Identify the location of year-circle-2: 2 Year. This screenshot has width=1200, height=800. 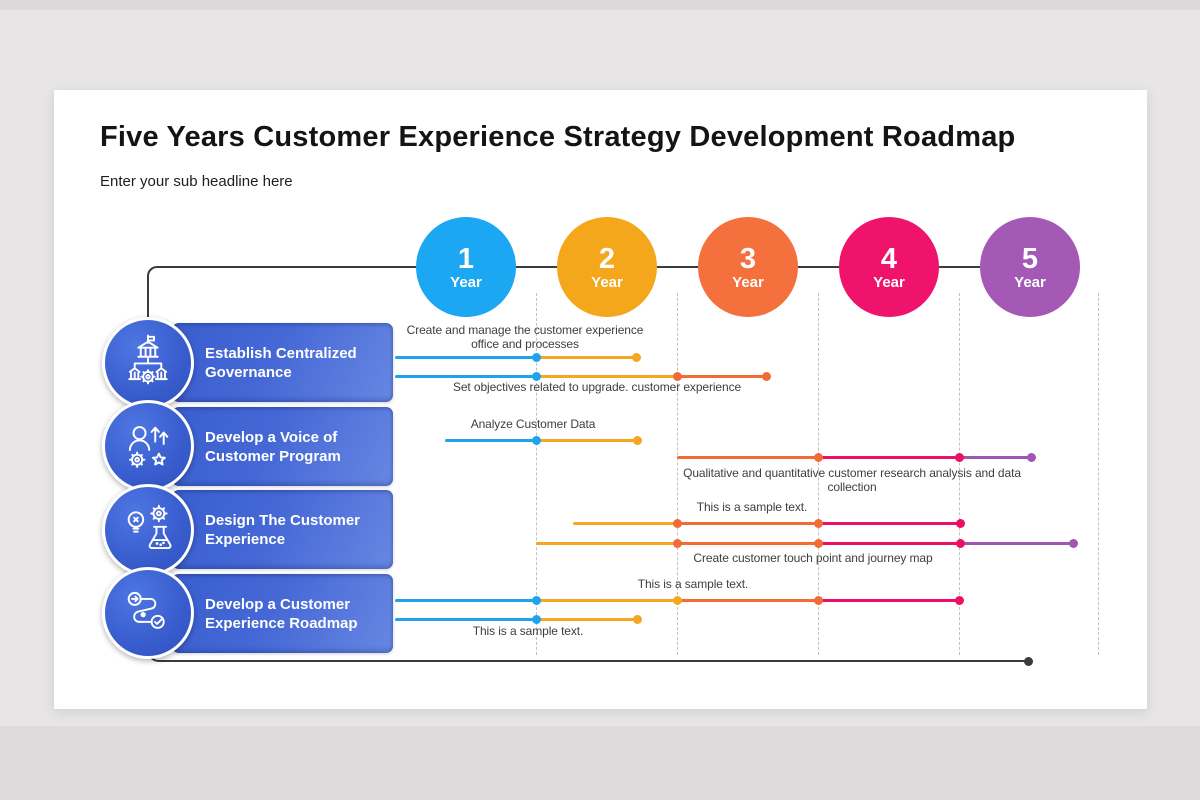
(607, 267).